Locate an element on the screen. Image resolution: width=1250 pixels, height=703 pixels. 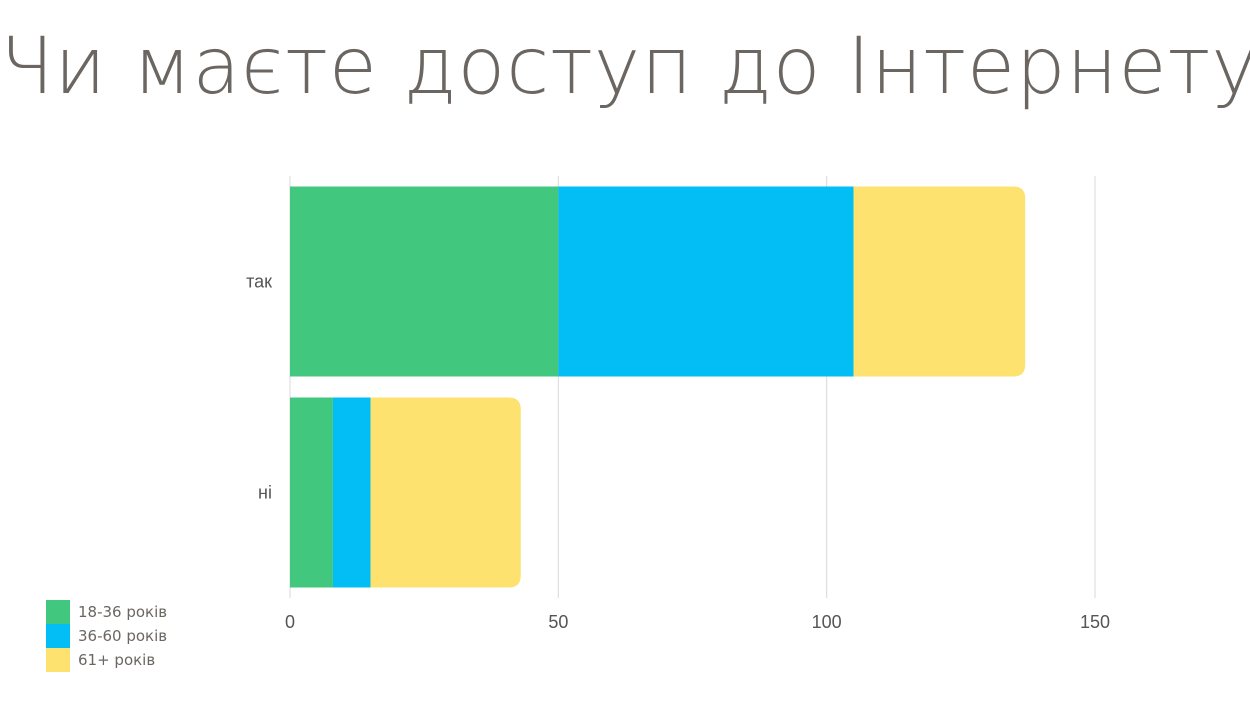
legend-label: 61+ років is located at coordinates (117, 660).